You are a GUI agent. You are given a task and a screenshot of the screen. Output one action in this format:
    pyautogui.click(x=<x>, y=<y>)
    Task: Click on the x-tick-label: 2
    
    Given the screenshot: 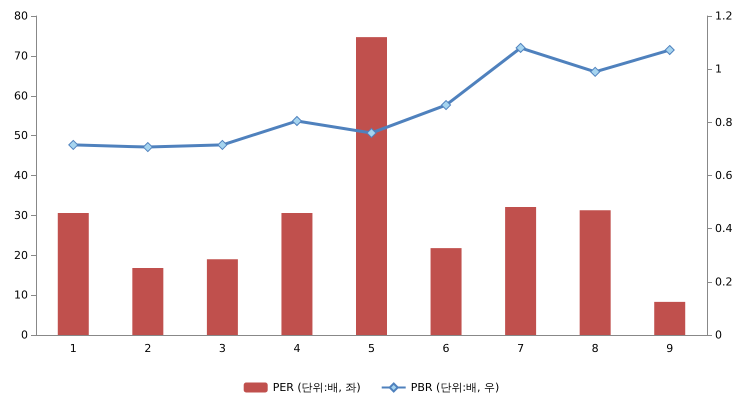 What is the action you would take?
    pyautogui.click(x=148, y=348)
    